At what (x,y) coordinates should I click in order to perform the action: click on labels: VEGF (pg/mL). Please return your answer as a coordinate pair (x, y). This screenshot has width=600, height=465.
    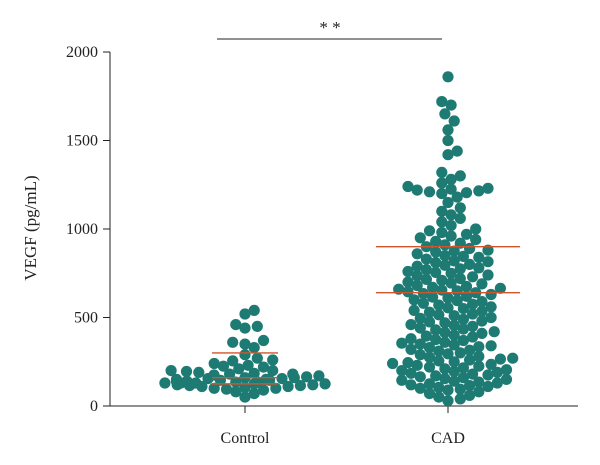
    Looking at the image, I should click on (30, 227).